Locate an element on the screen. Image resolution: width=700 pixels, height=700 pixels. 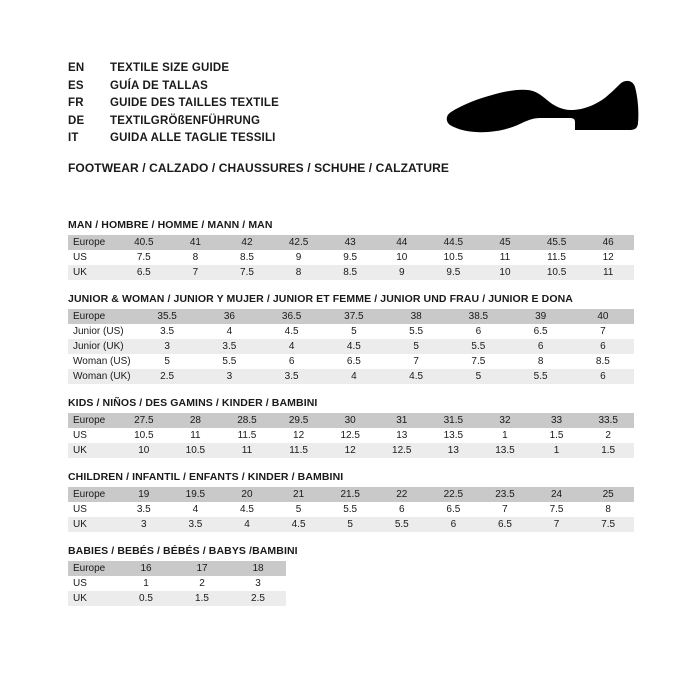
language-title: TEXTILE SIZE GUIDE is located at coordinates (170, 68).